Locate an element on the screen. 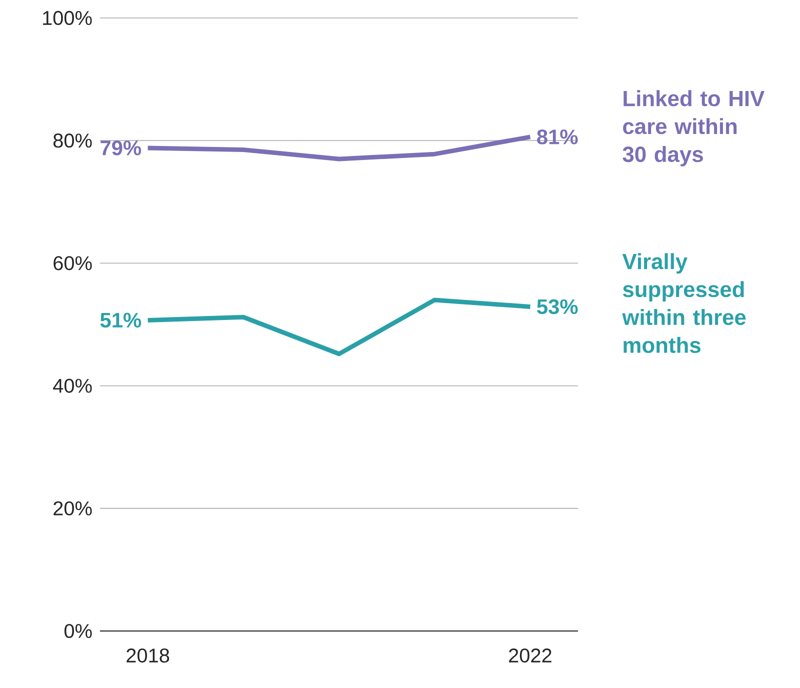 The image size is (800, 688). y-tick-label: 100% is located at coordinates (67, 18).